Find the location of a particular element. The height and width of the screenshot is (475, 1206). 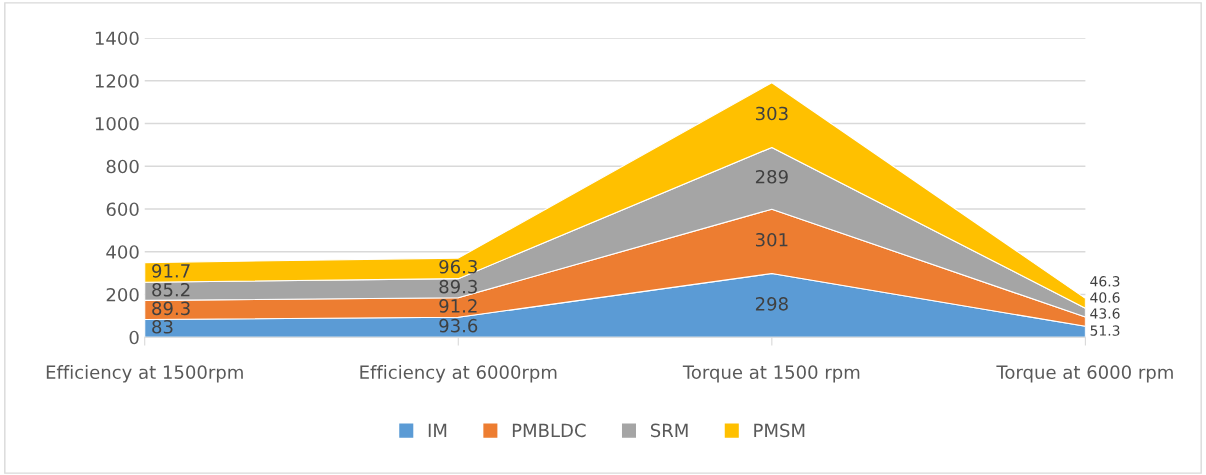

data-label: 83 is located at coordinates (162, 326).